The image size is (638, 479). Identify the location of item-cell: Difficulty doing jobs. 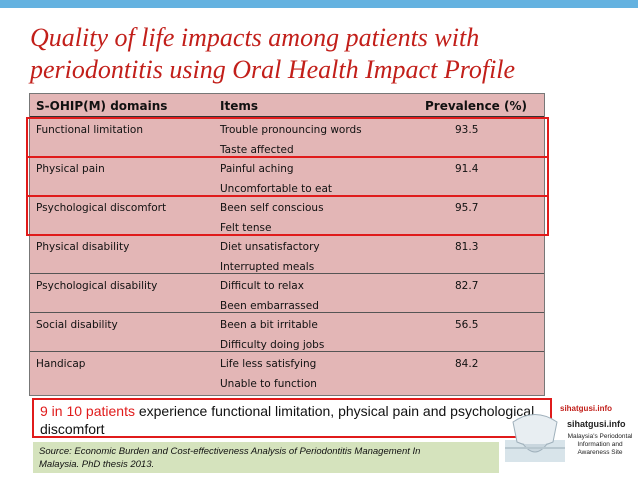
(272, 345).